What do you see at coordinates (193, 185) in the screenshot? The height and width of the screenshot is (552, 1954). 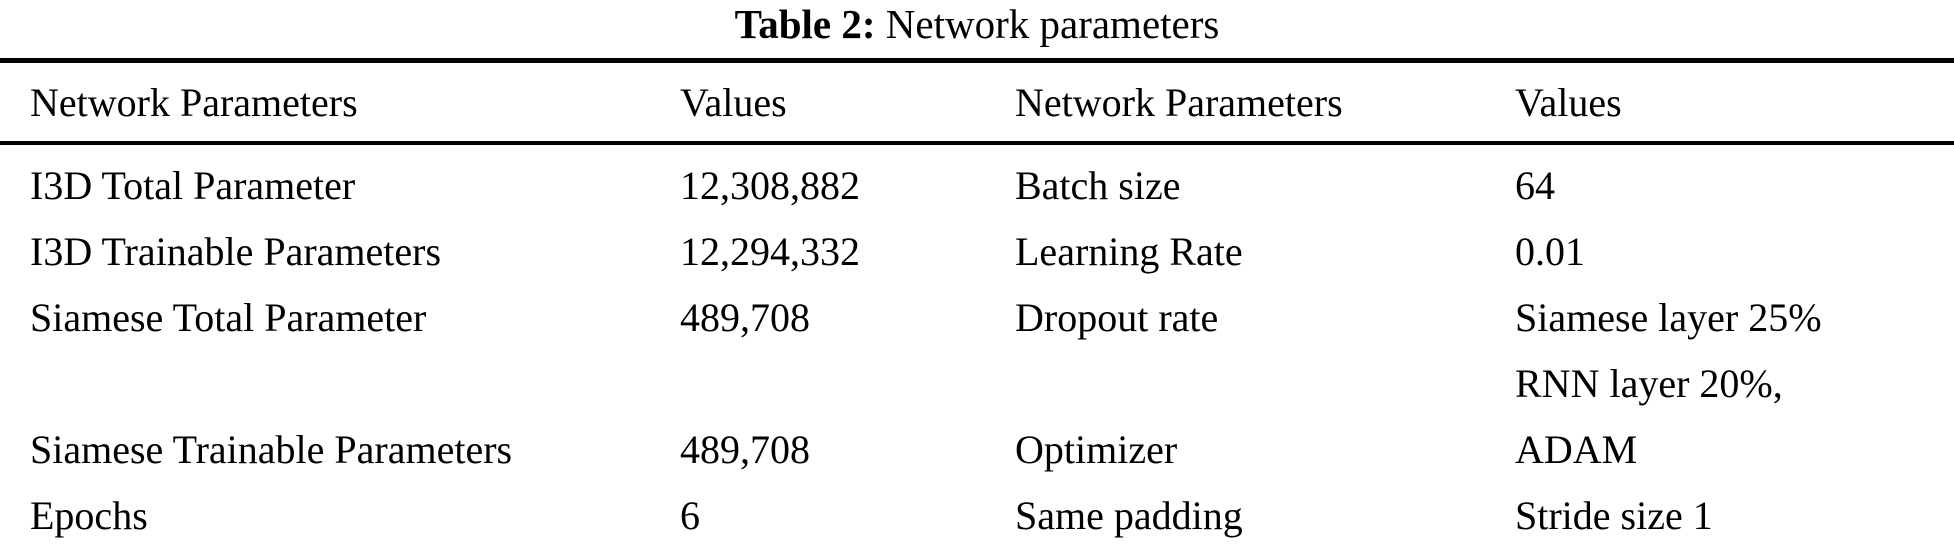 I see `table-cell: I3D Total Parameter` at bounding box center [193, 185].